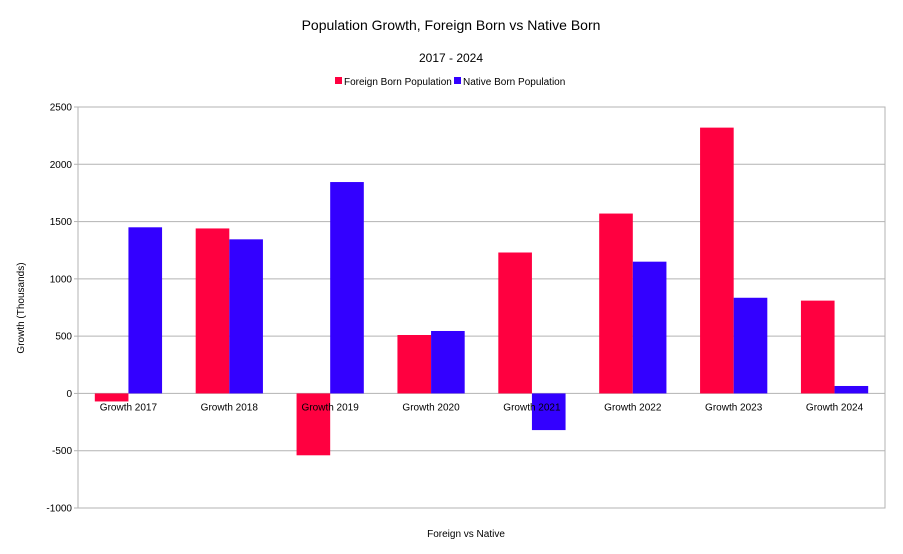 The height and width of the screenshot is (554, 903). What do you see at coordinates (398, 82) in the screenshot?
I see `legend-label-foreign: Foreign Born Population` at bounding box center [398, 82].